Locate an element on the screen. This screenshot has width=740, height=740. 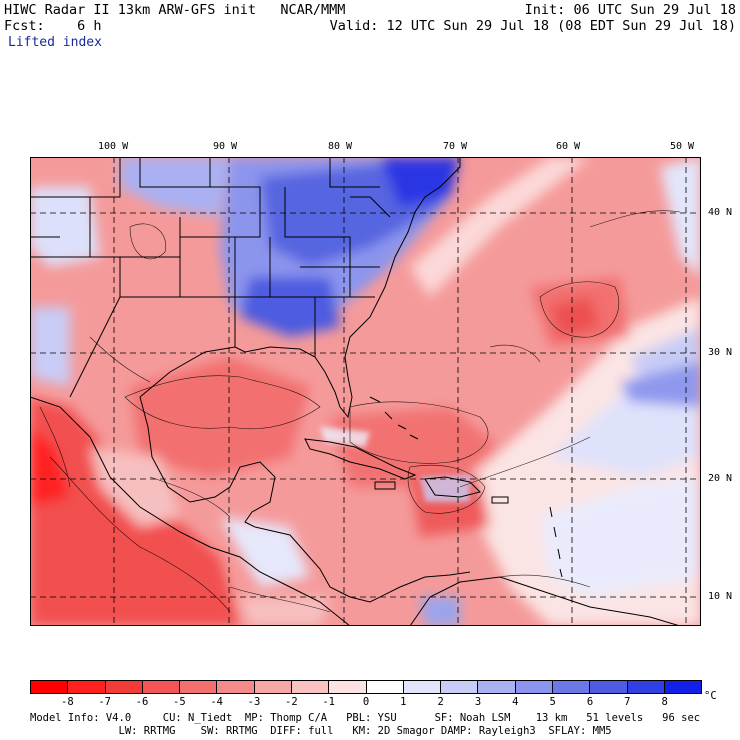
colorbar-tick-label: -4 is located at coordinates (216, 702).